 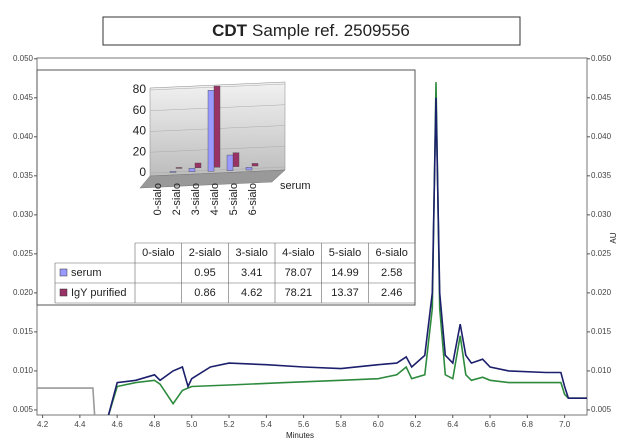 I want to click on x-tick-label: 5.6, so click(x=304, y=424).